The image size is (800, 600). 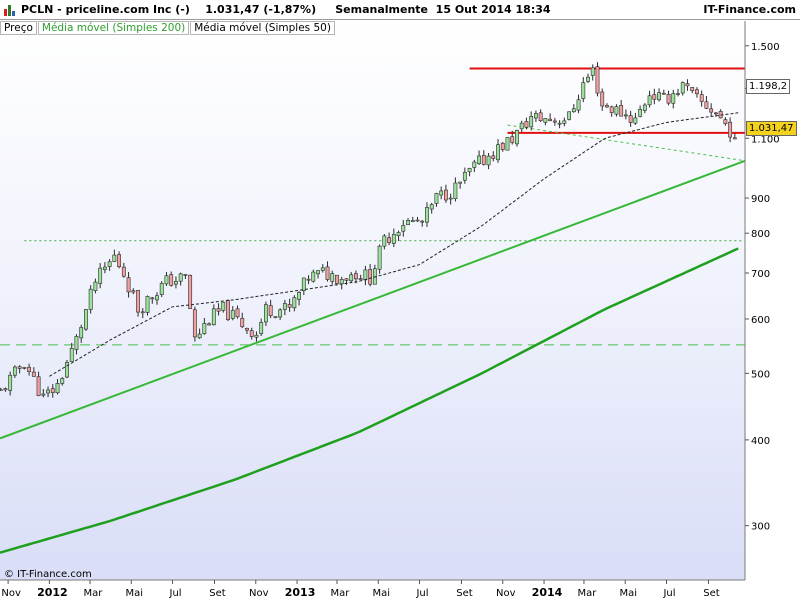 What do you see at coordinates (749, 9) in the screenshot?
I see `brand-label: IT-Finance.com` at bounding box center [749, 9].